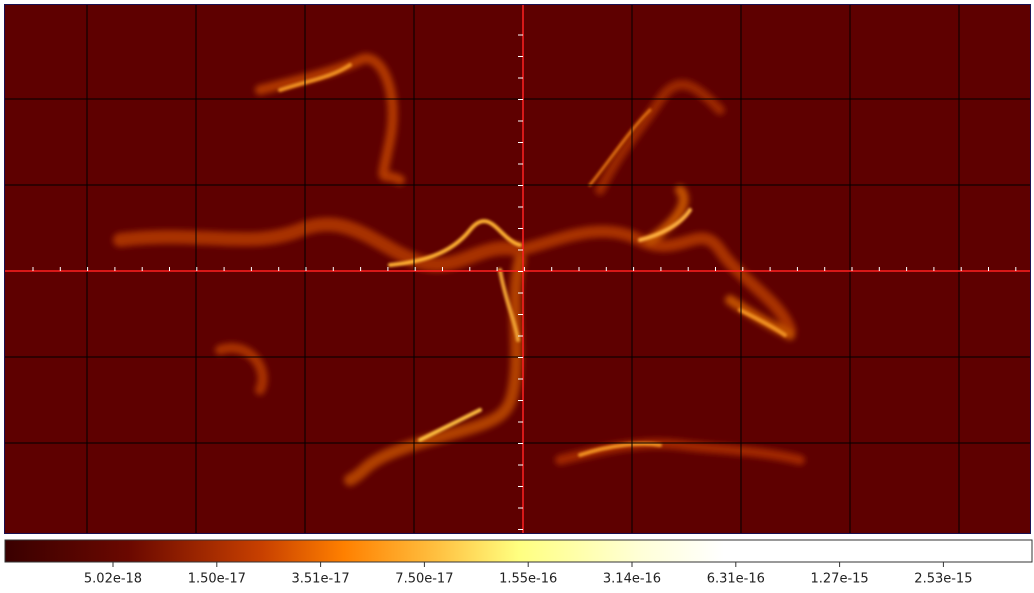 The height and width of the screenshot is (593, 1034). What do you see at coordinates (528, 579) in the screenshot?
I see `colorbar-label: 1.55e-16` at bounding box center [528, 579].